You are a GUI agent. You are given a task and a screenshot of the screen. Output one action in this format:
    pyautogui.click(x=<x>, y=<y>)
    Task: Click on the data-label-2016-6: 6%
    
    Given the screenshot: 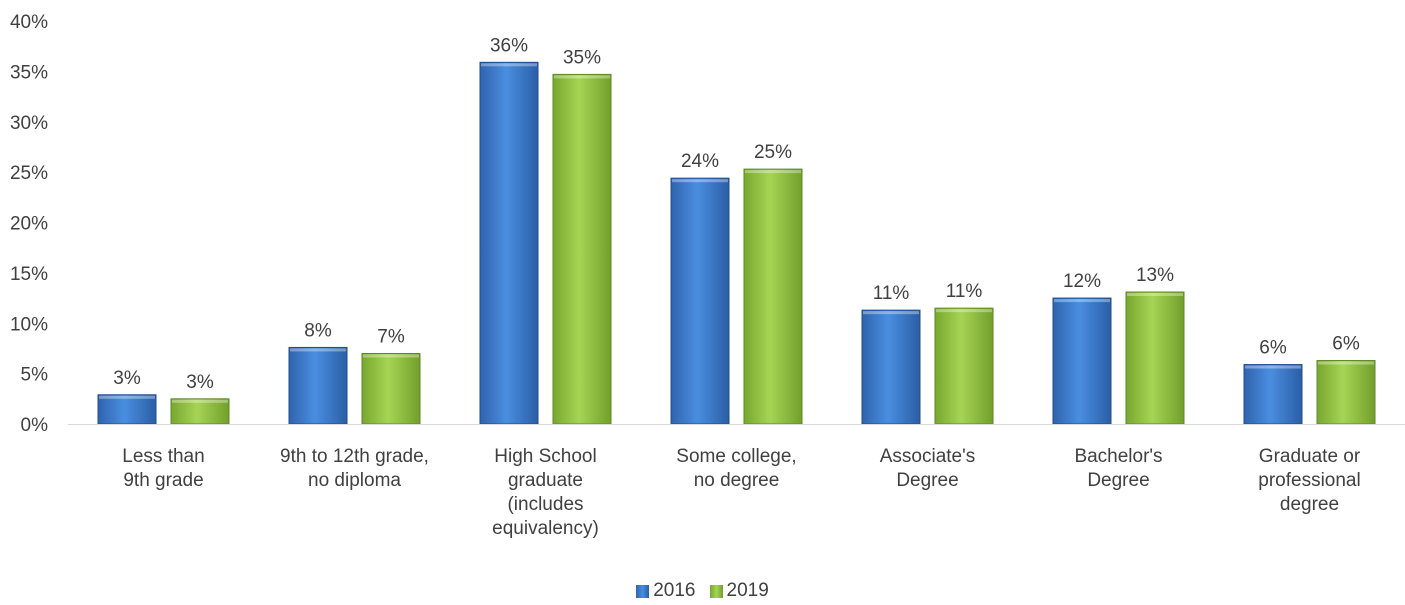 What is the action you would take?
    pyautogui.click(x=1273, y=348)
    